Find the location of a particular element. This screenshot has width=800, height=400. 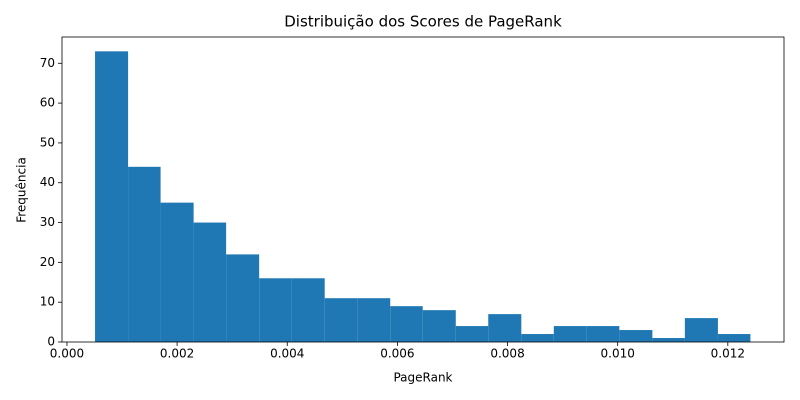

x-tick-label: 0.000 is located at coordinates (67, 354).